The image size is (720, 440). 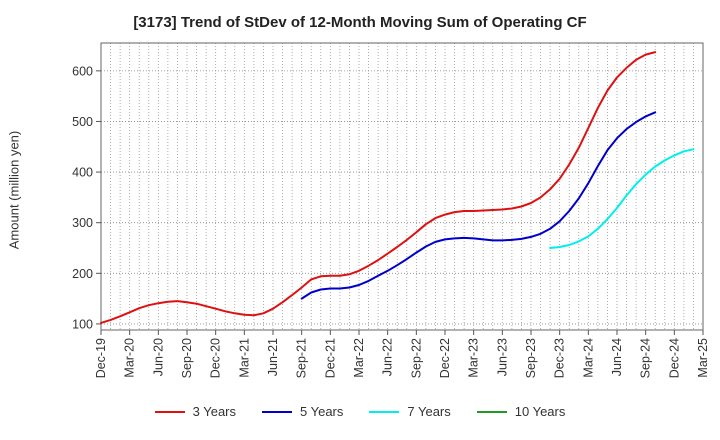 I want to click on x-tick-label: Sep-23, so click(x=531, y=358).